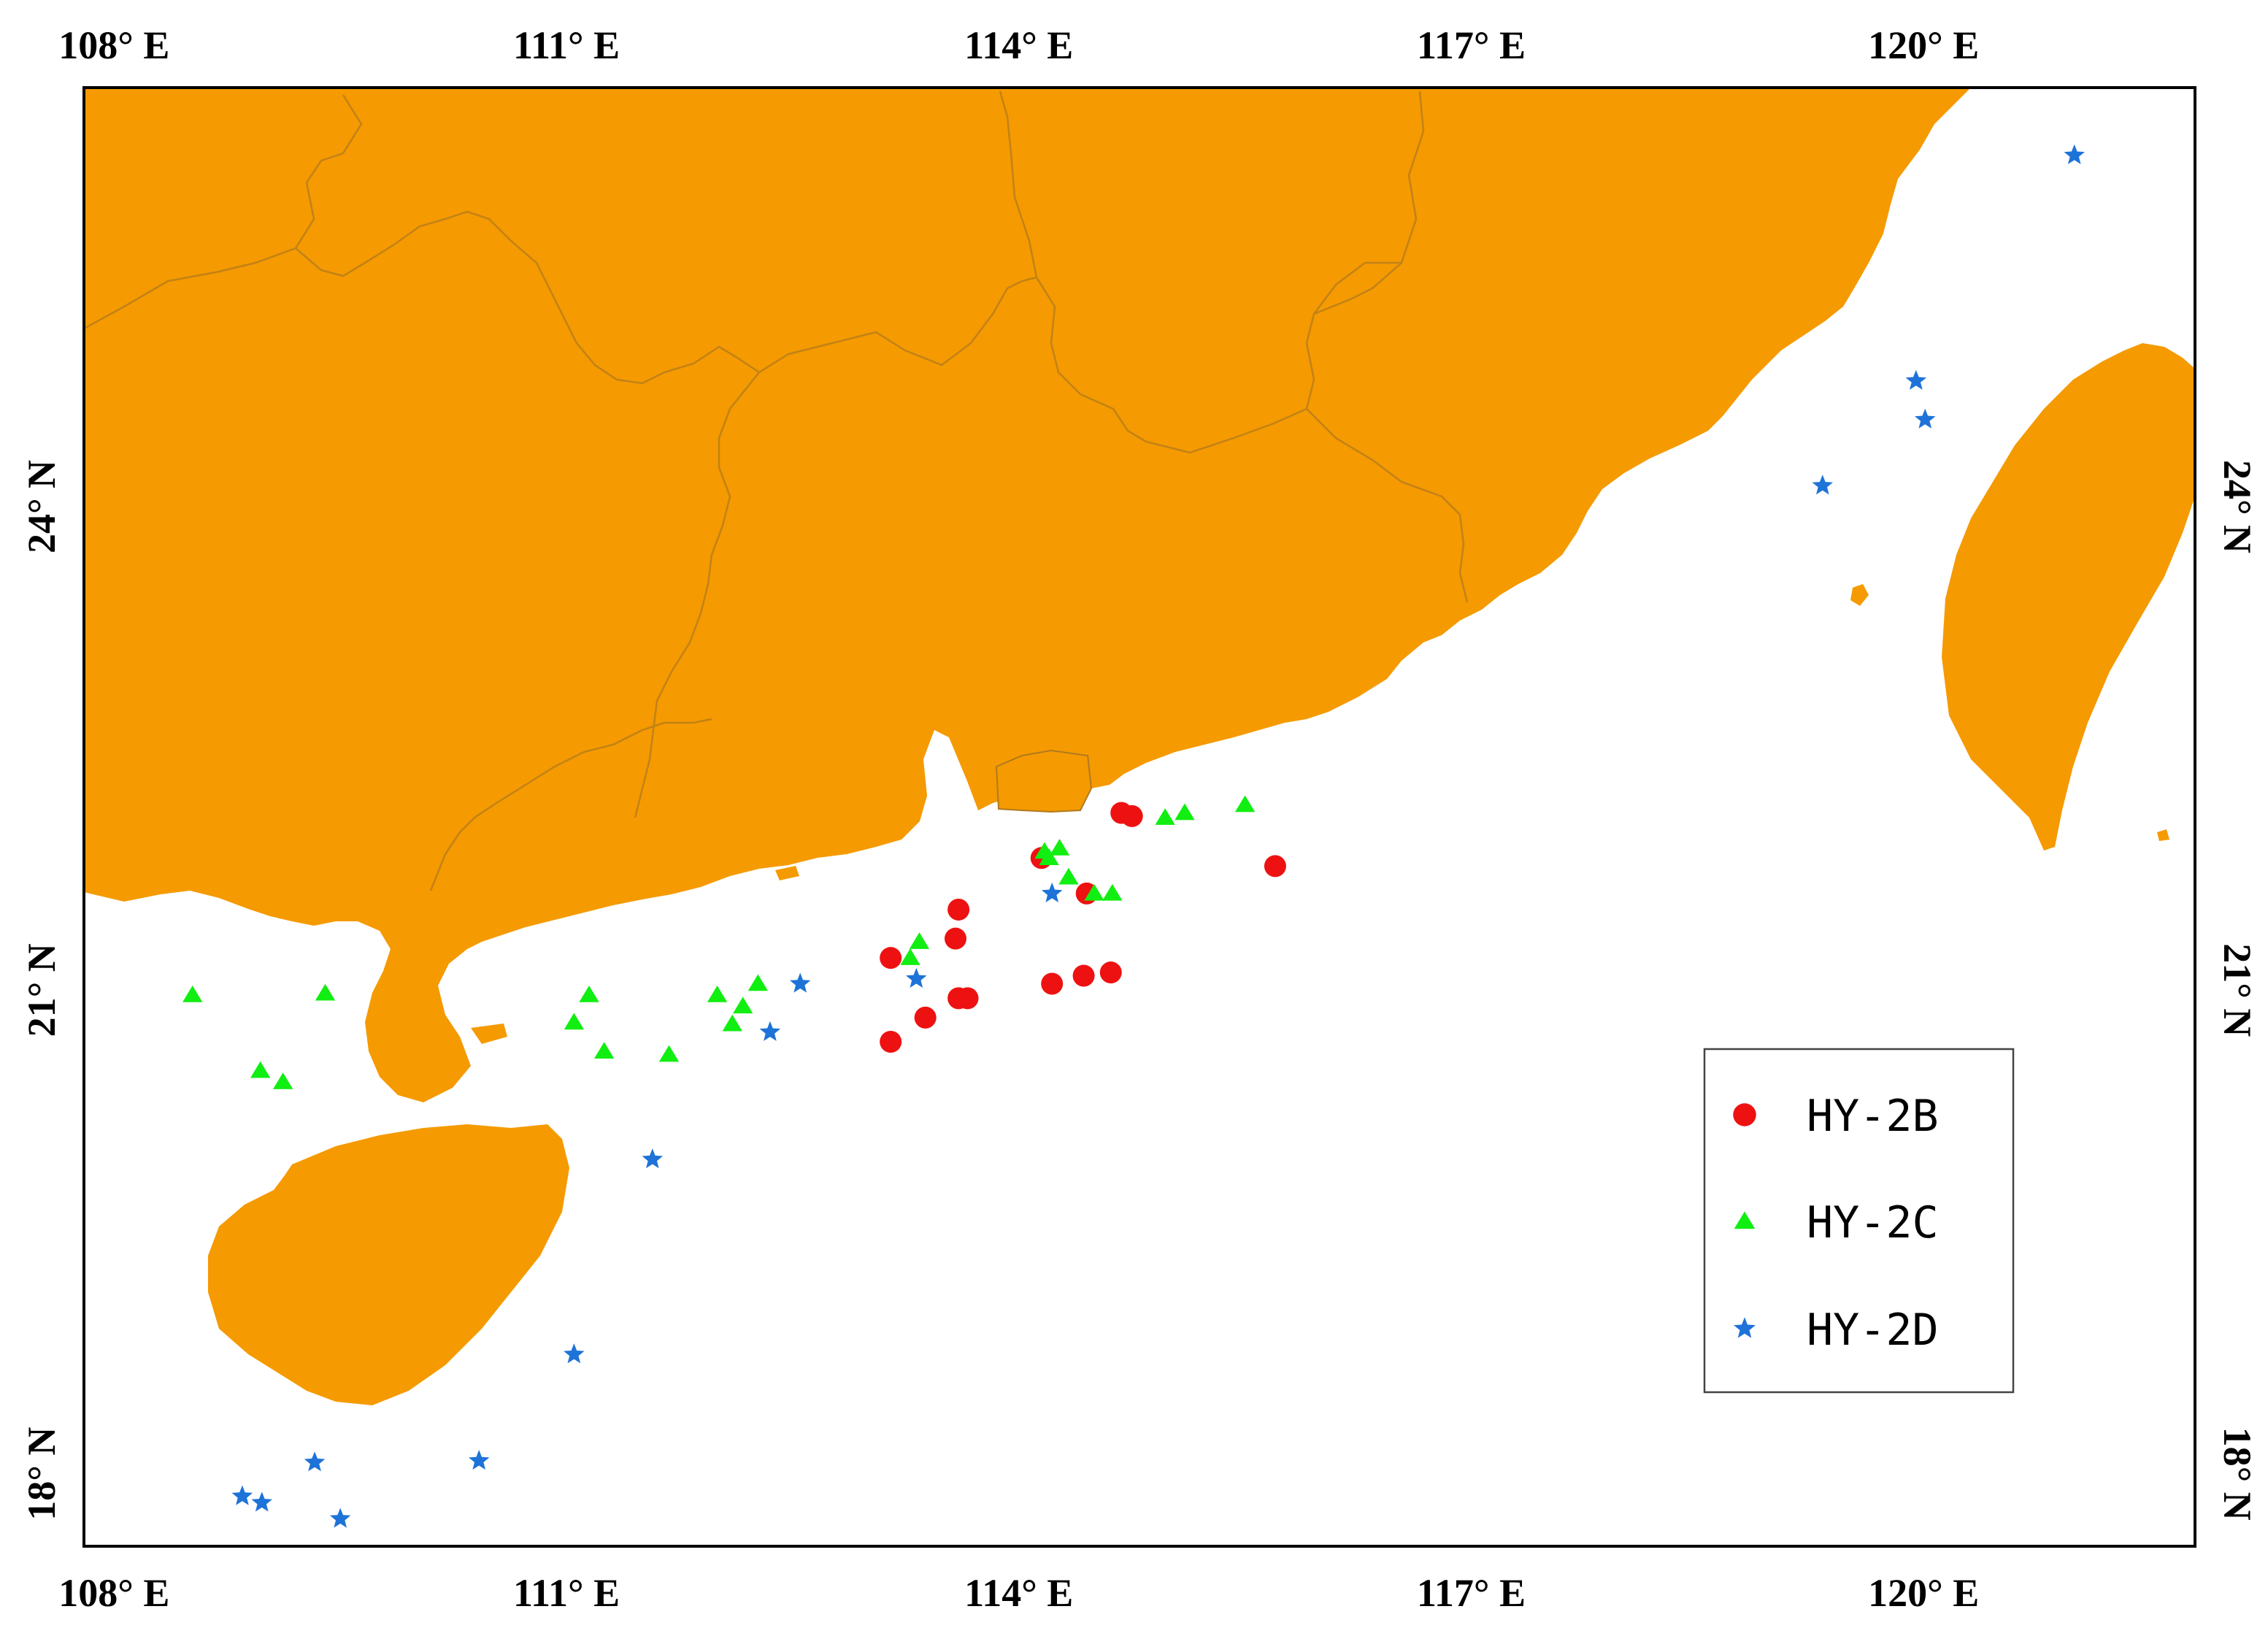 This screenshot has height=1628, width=2268. What do you see at coordinates (566, 1593) in the screenshot?
I see `x-tick-label-bottom: 111° E` at bounding box center [566, 1593].